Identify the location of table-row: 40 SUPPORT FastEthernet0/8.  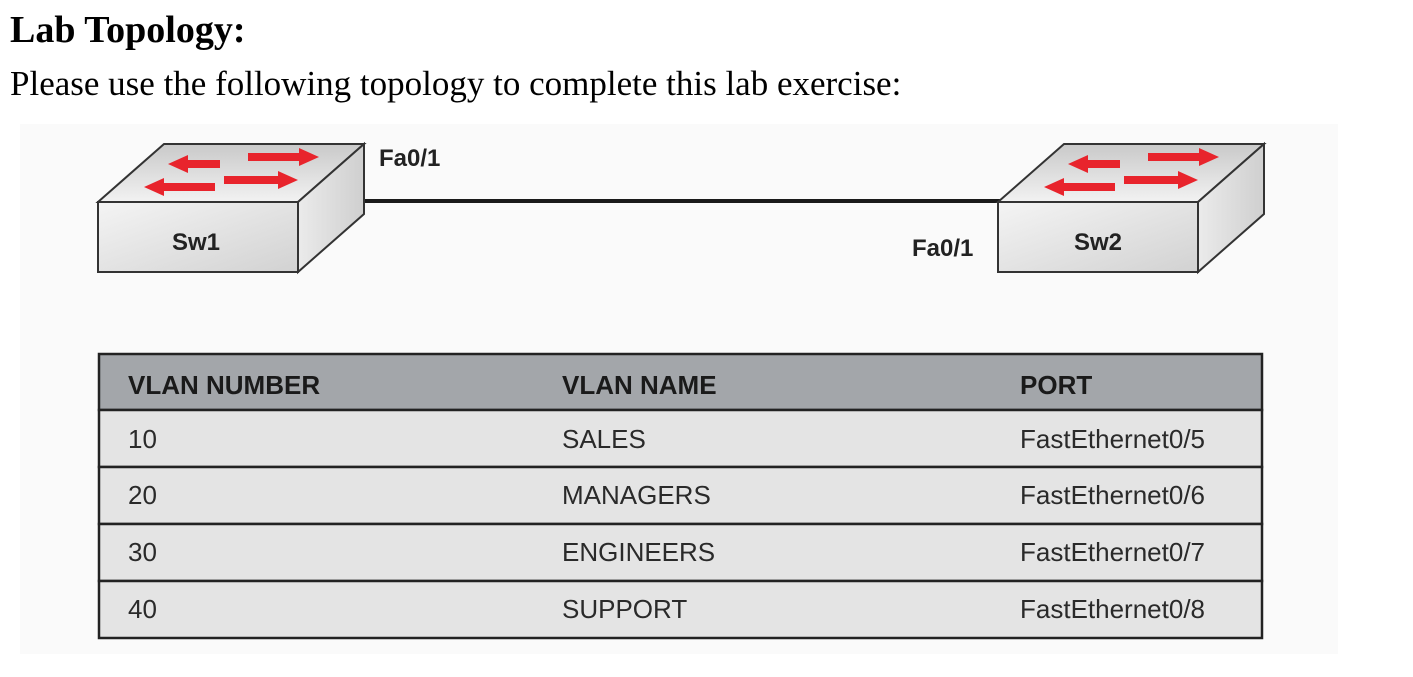
(680, 609).